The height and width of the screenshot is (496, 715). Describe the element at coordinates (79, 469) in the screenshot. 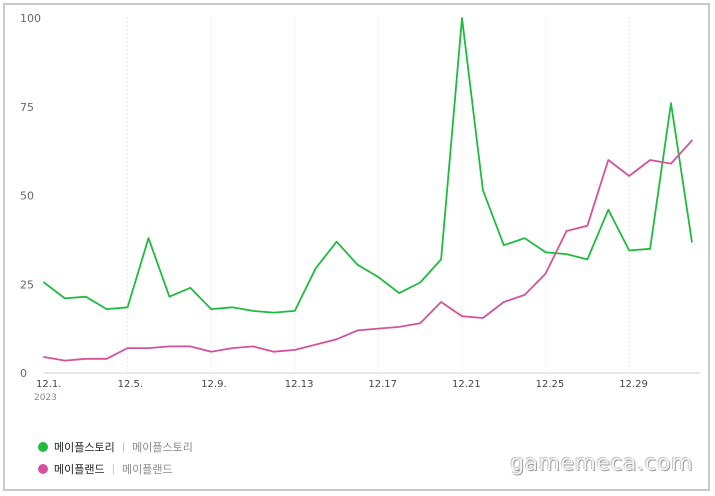

I see `legend-label: 메이플랜드` at that location.